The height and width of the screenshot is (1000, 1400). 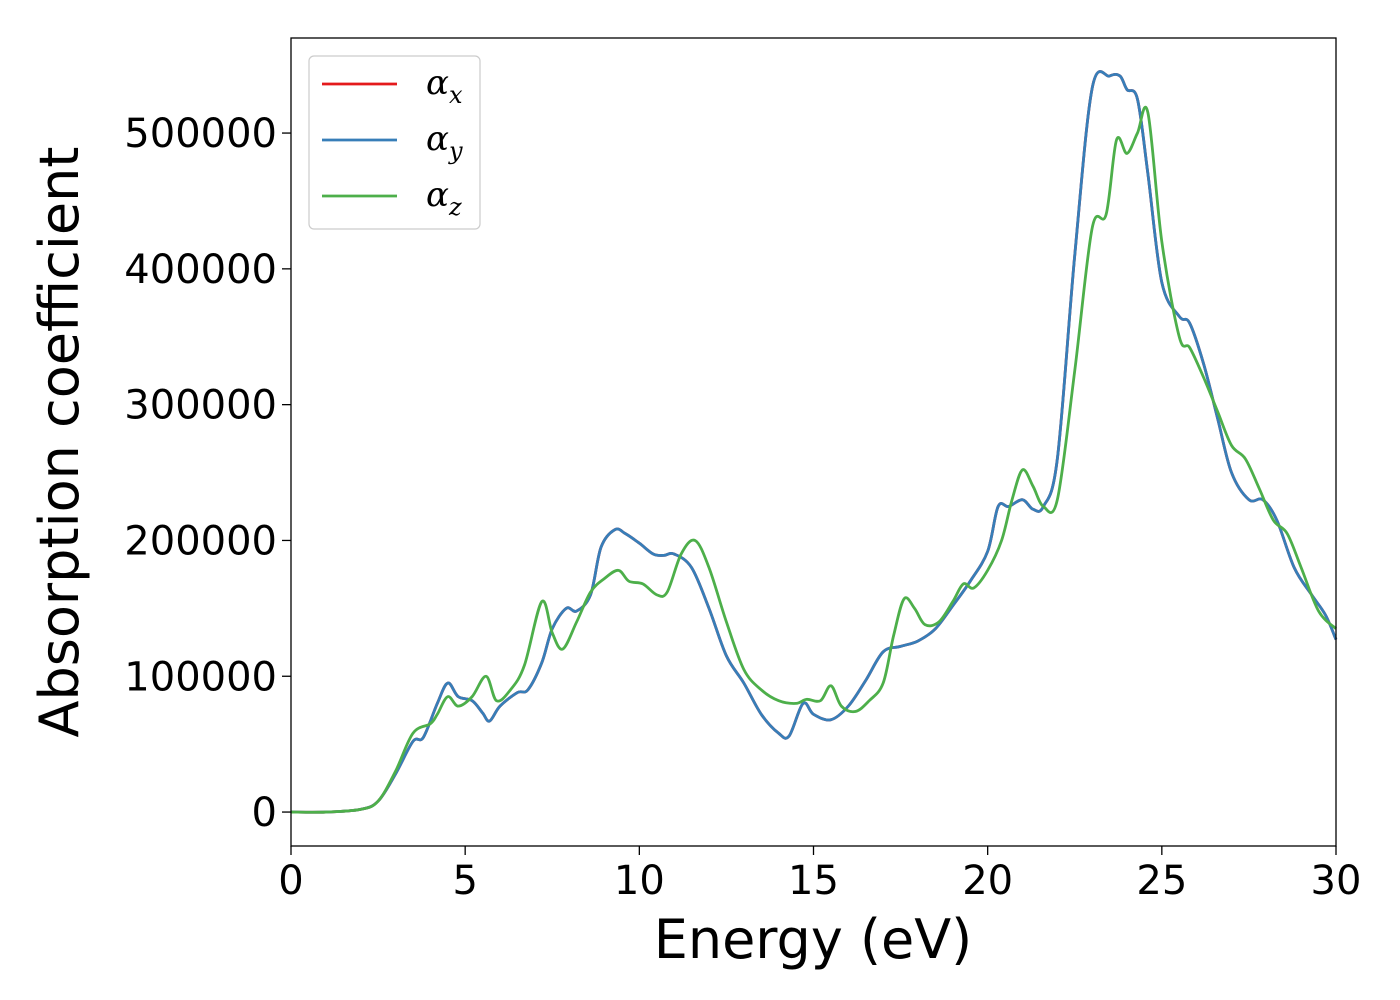 I want to click on y-tick-label: 500000, so click(x=200, y=134).